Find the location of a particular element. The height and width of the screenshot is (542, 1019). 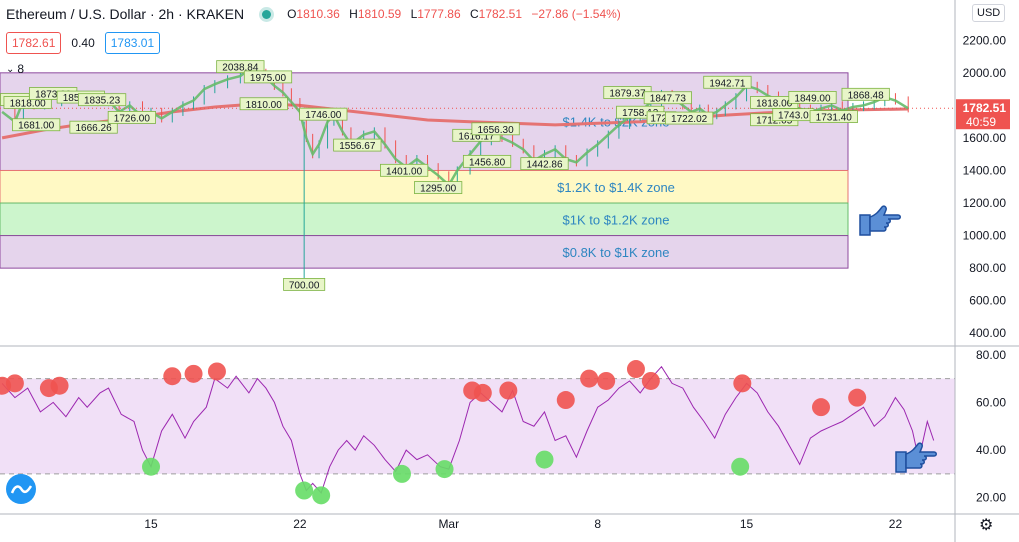

time-tick-label: Mar is located at coordinates (448, 524).